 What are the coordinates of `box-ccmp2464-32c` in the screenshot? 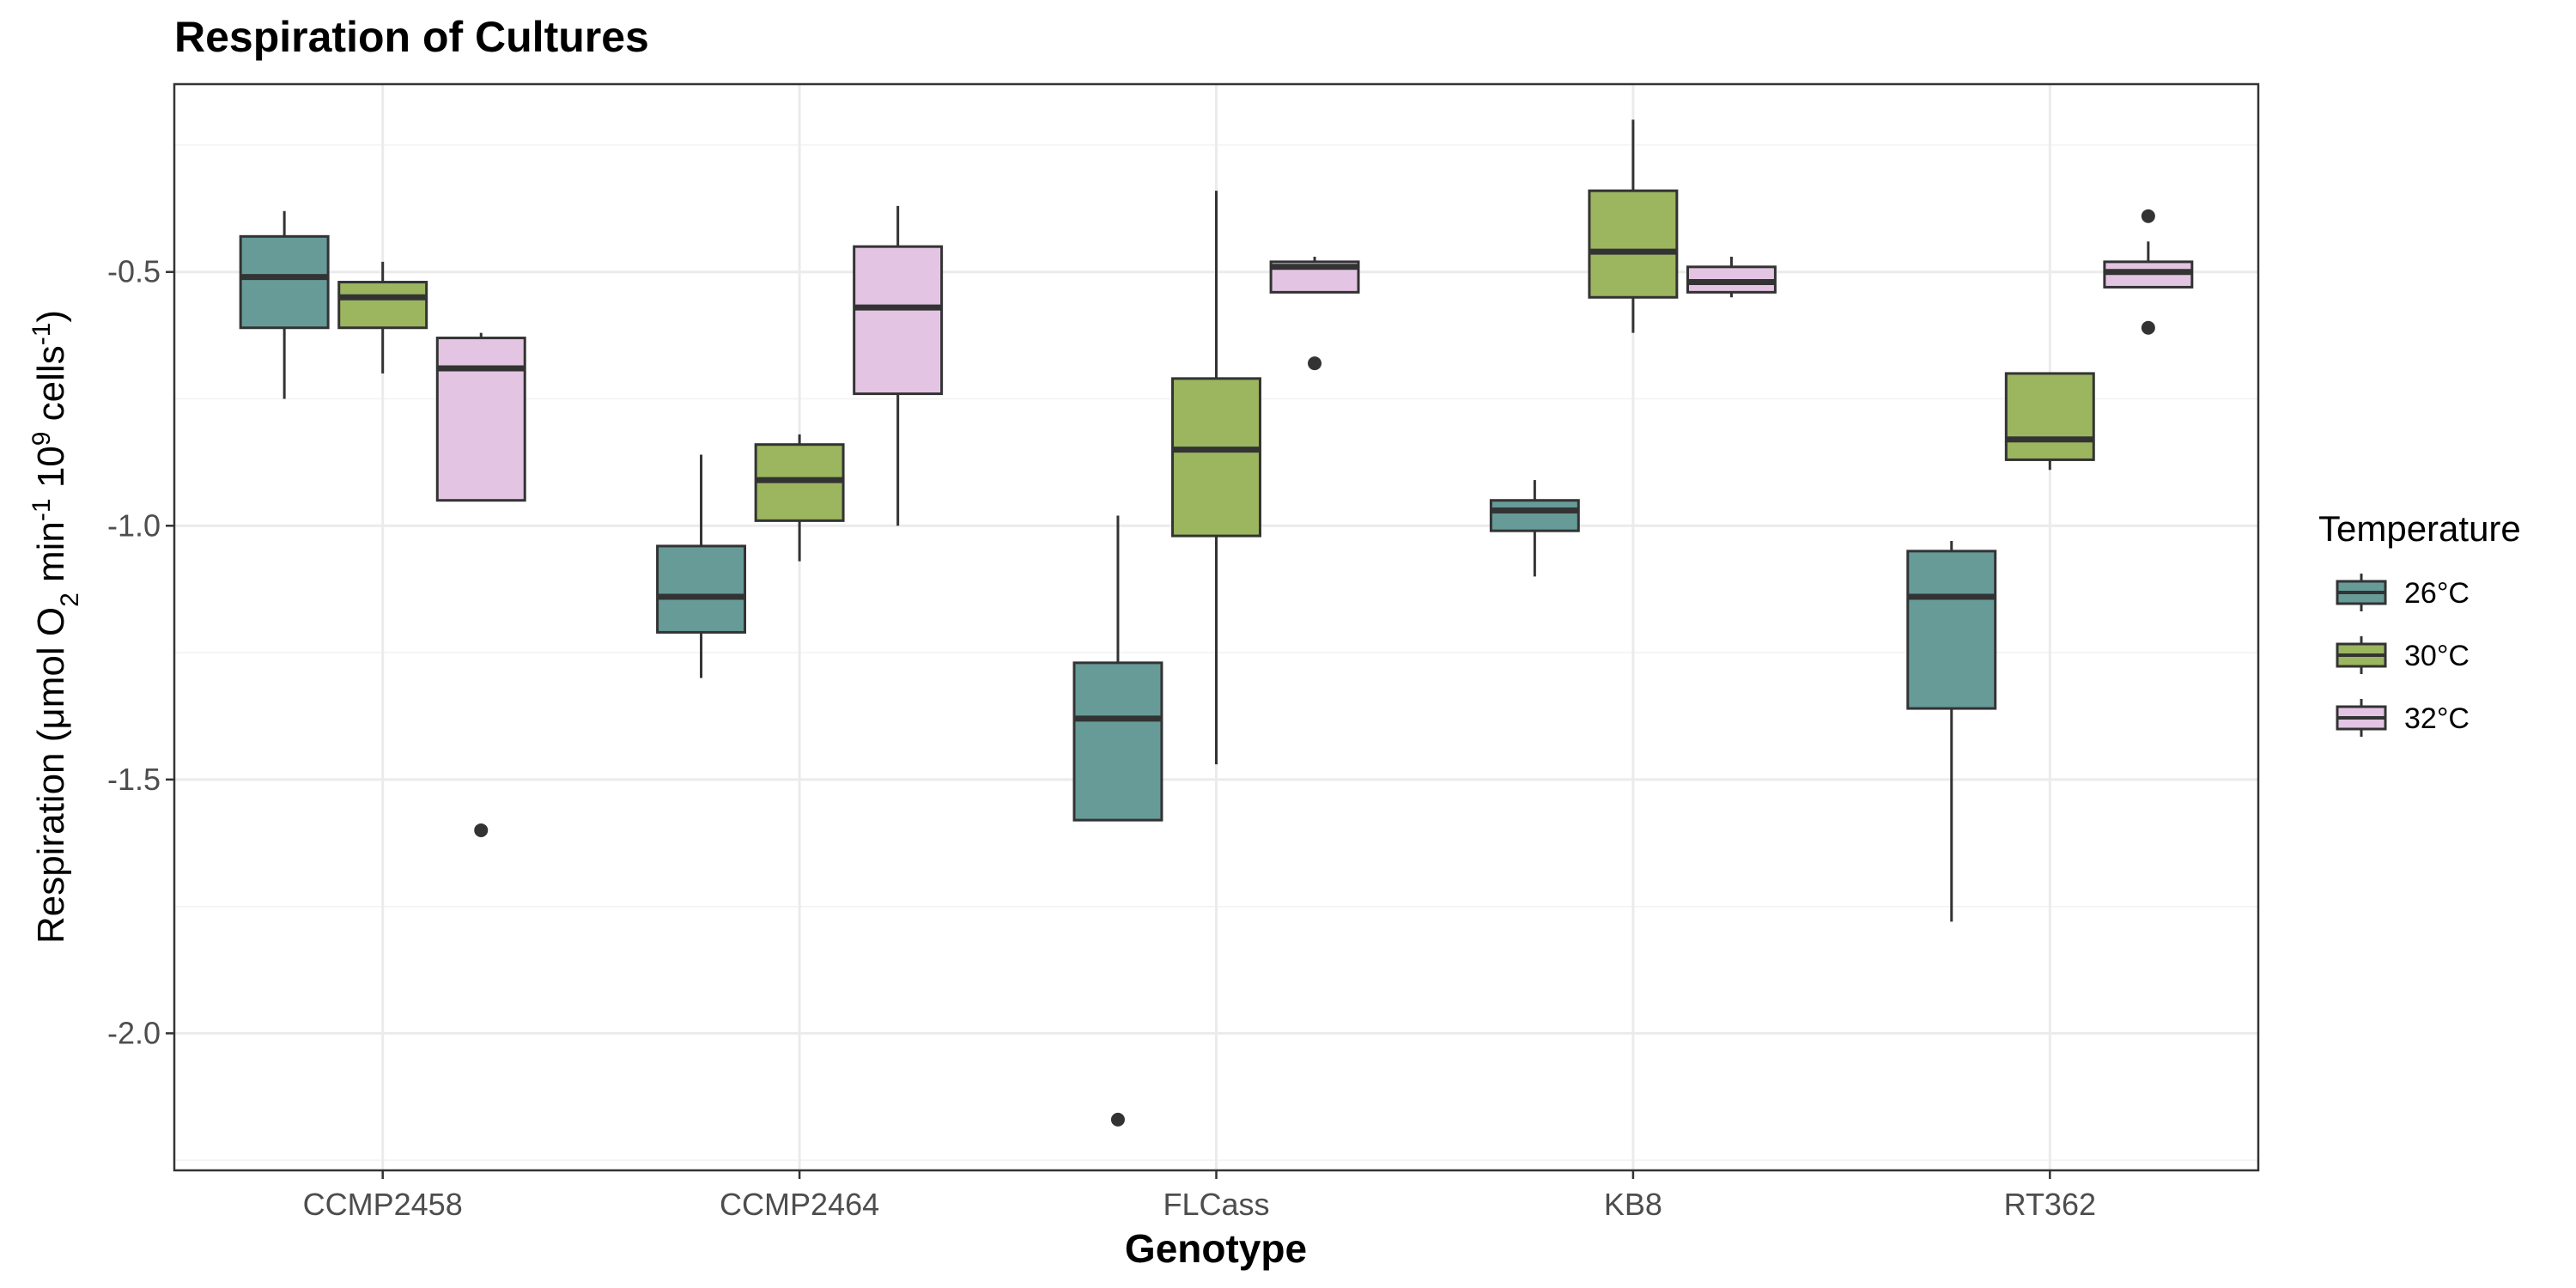 It's located at (899, 366).